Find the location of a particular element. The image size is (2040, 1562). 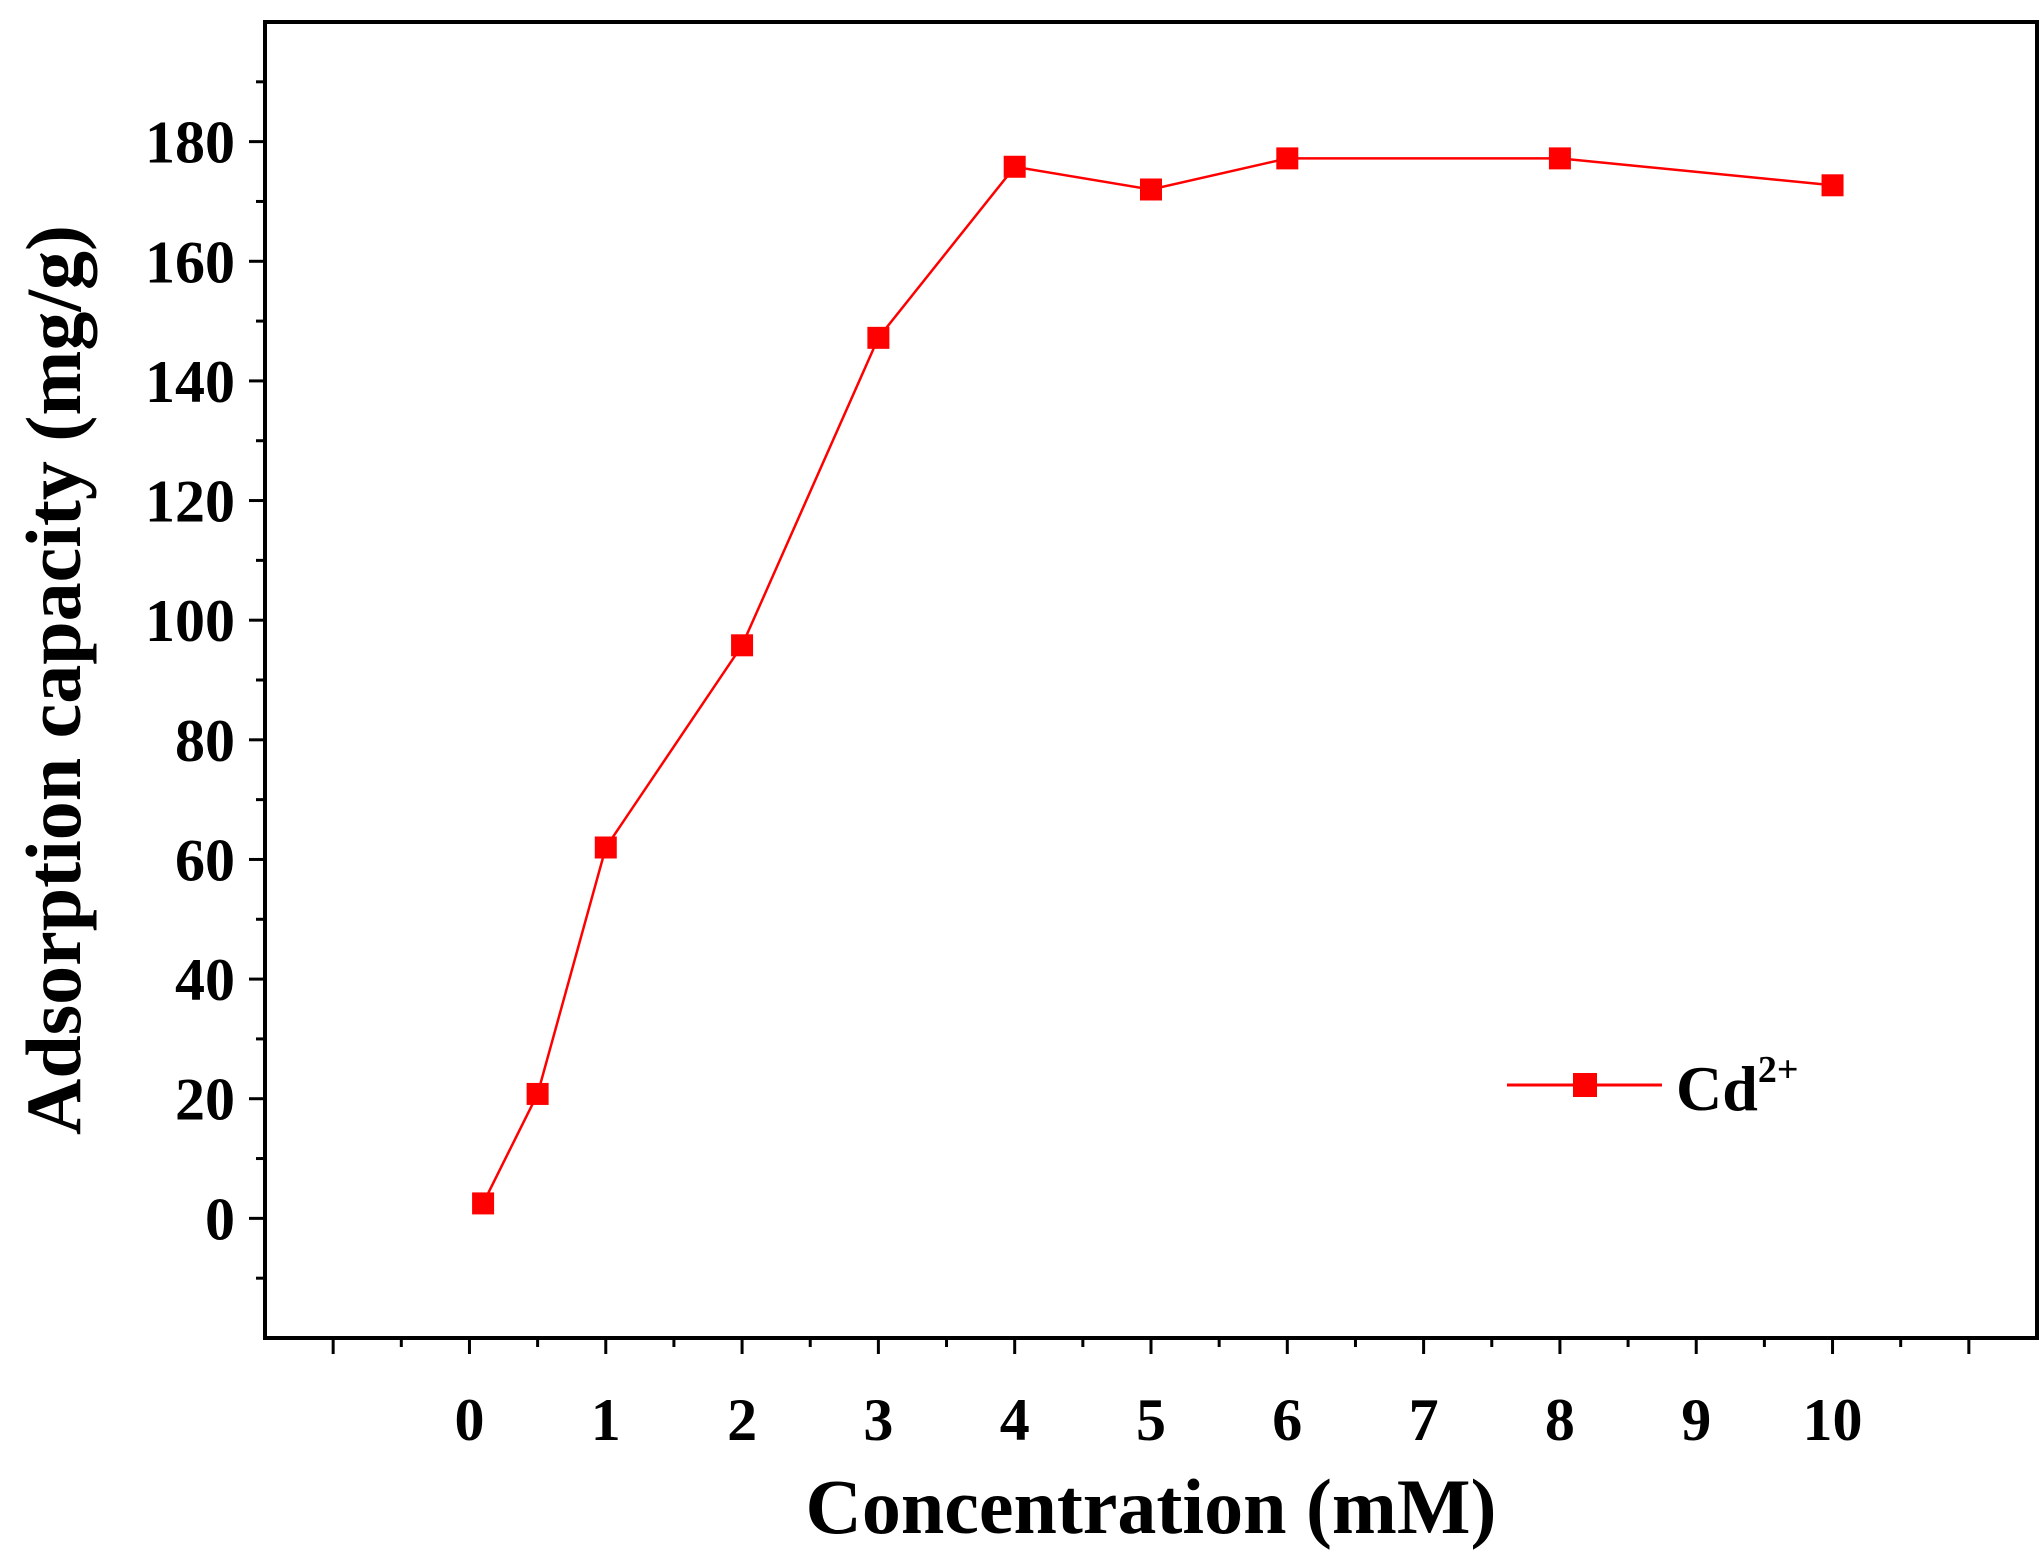

legend: Cd2+ is located at coordinates (1652, 1086).